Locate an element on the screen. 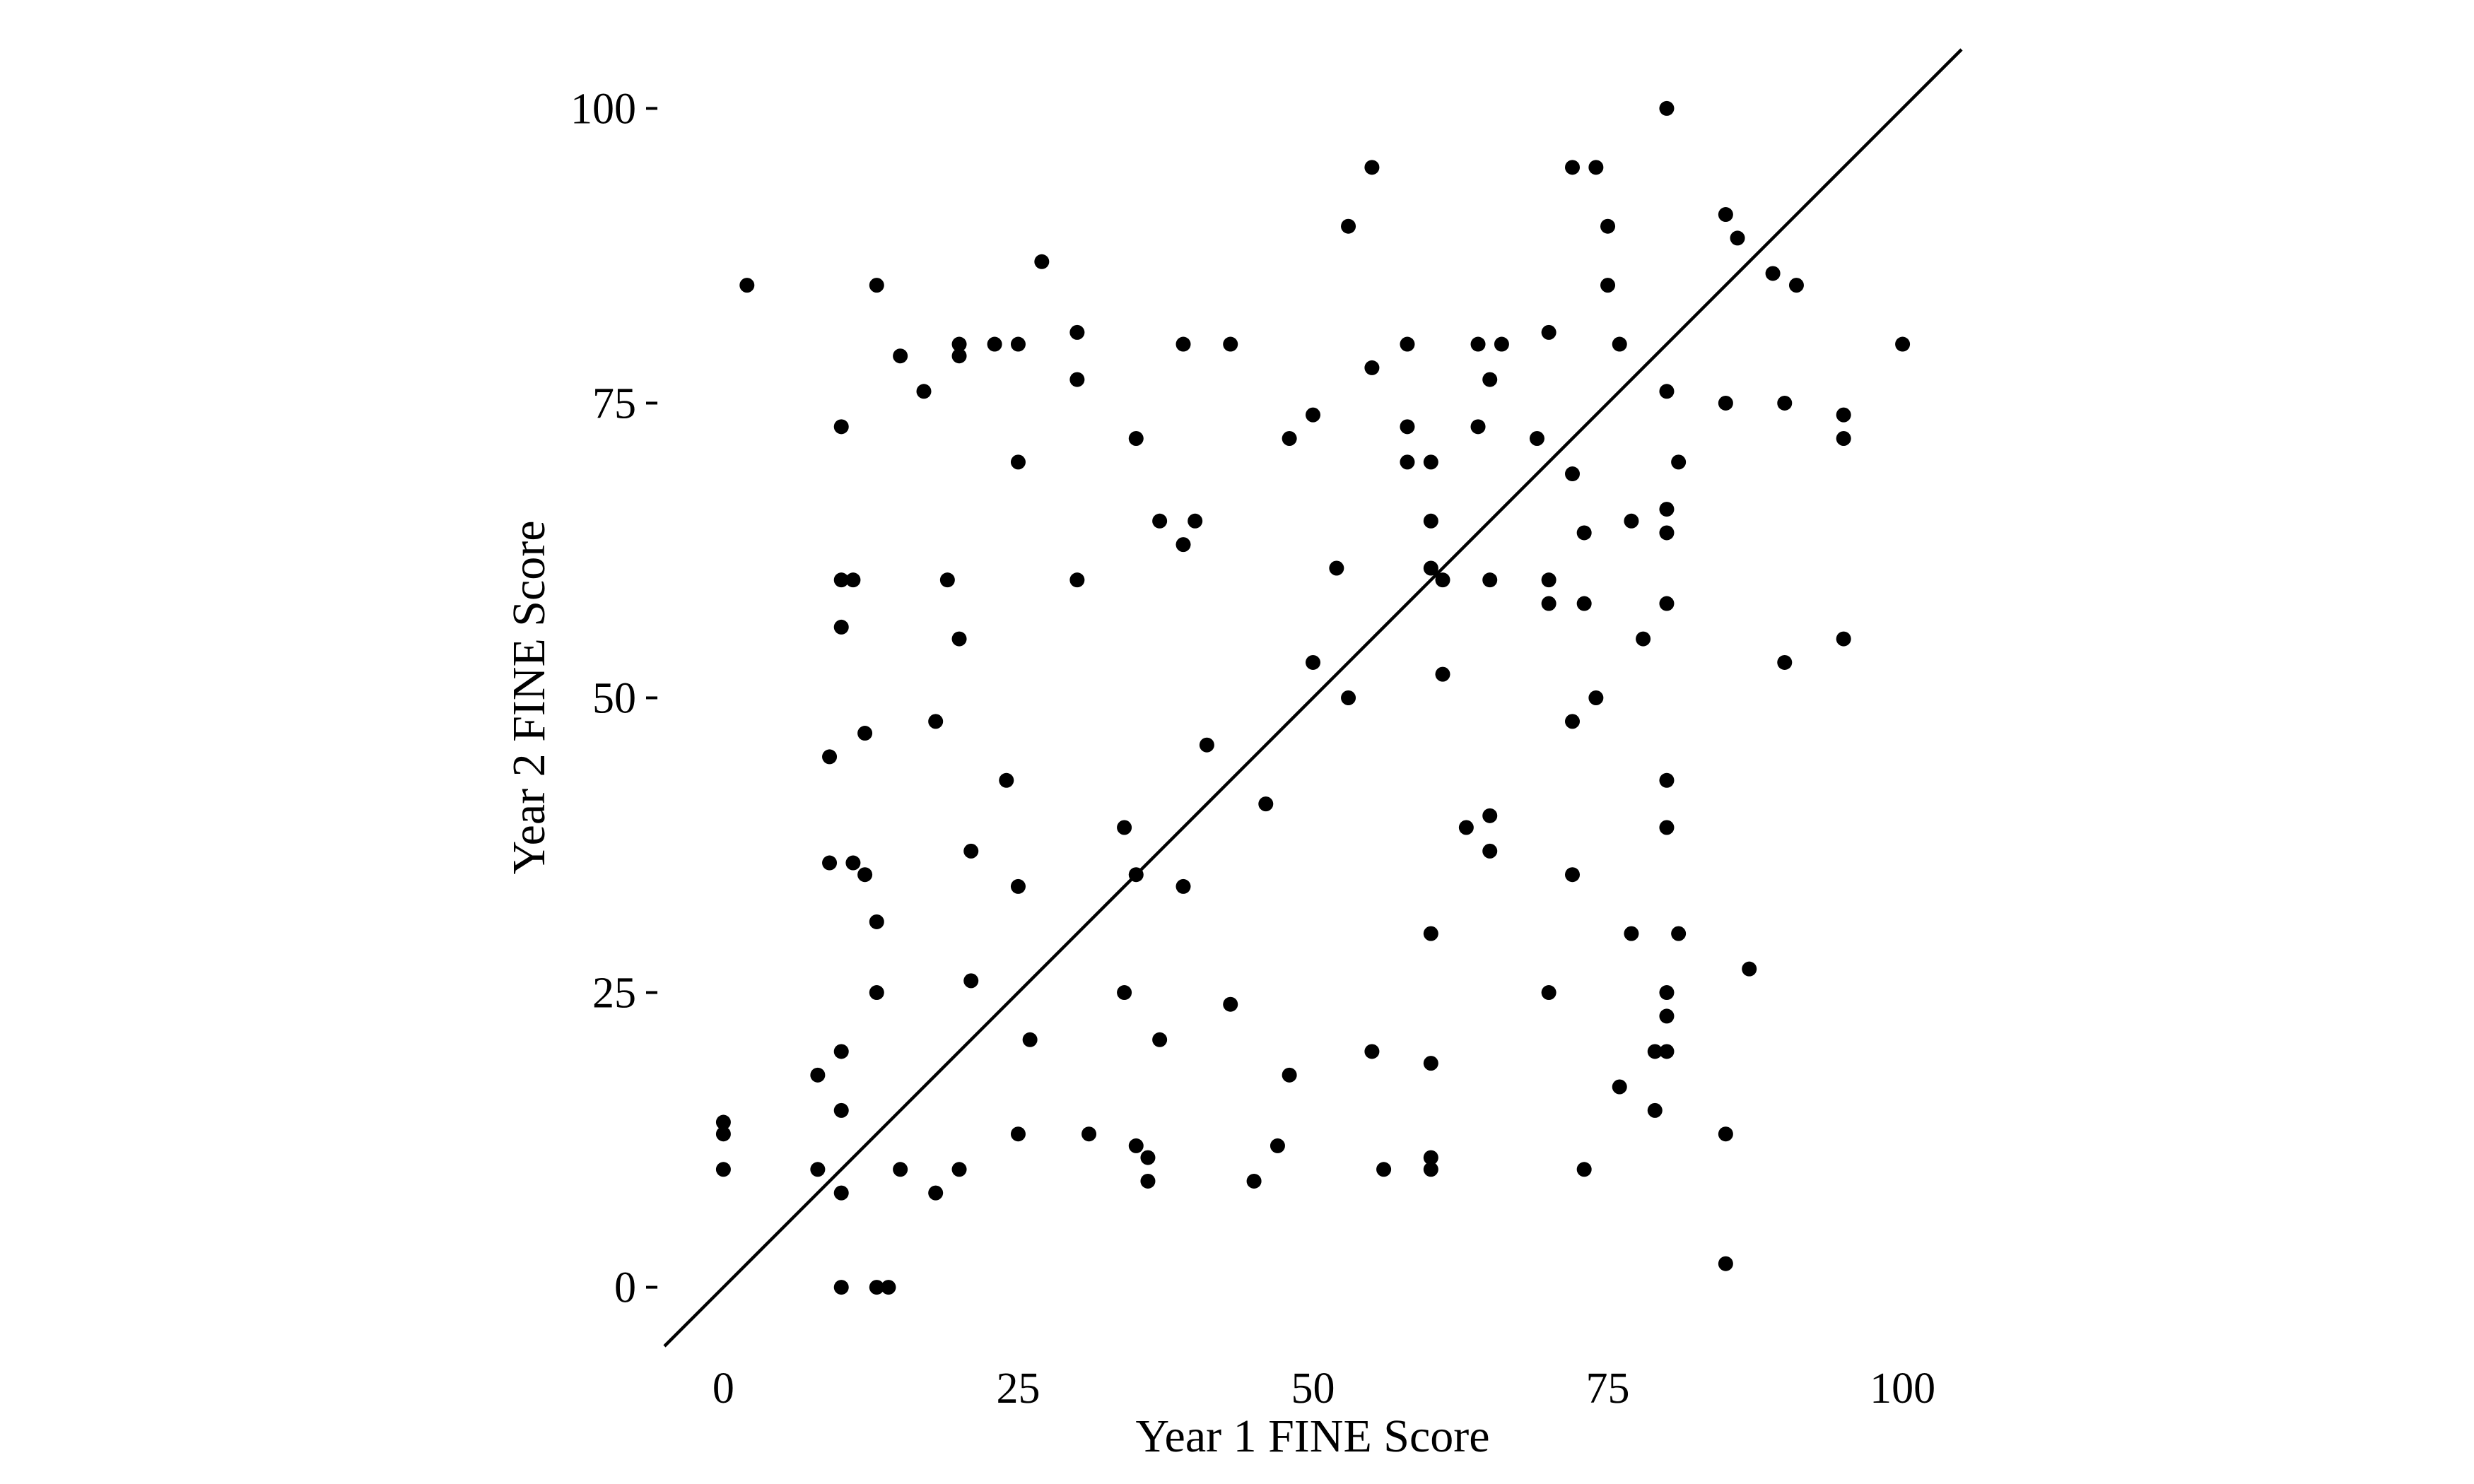  y-tick-label: 0 is located at coordinates (625, 1288).